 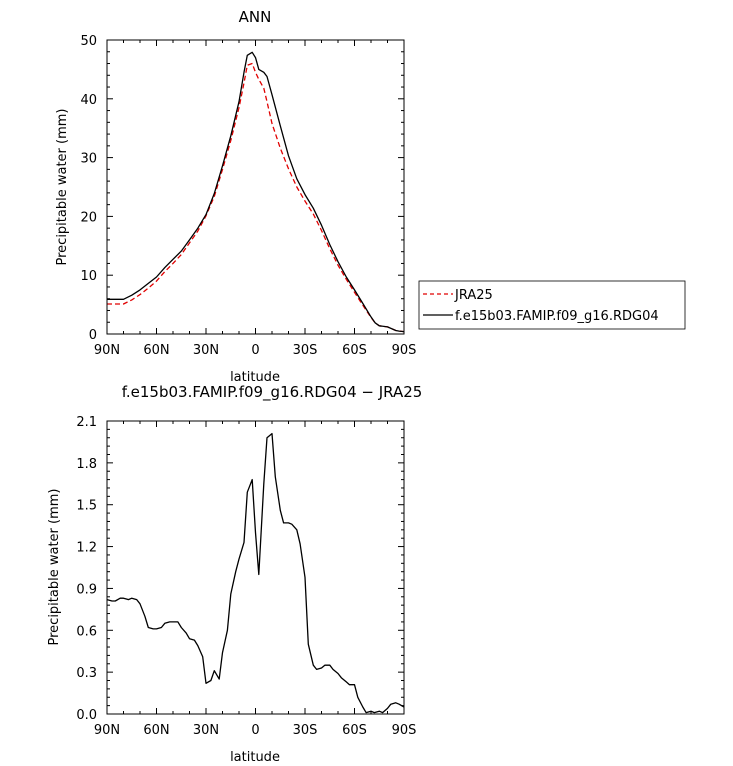 I want to click on legend: JRA25 f.e15b03.FAMIP.f09_g16.RDG04, so click(x=552, y=305).